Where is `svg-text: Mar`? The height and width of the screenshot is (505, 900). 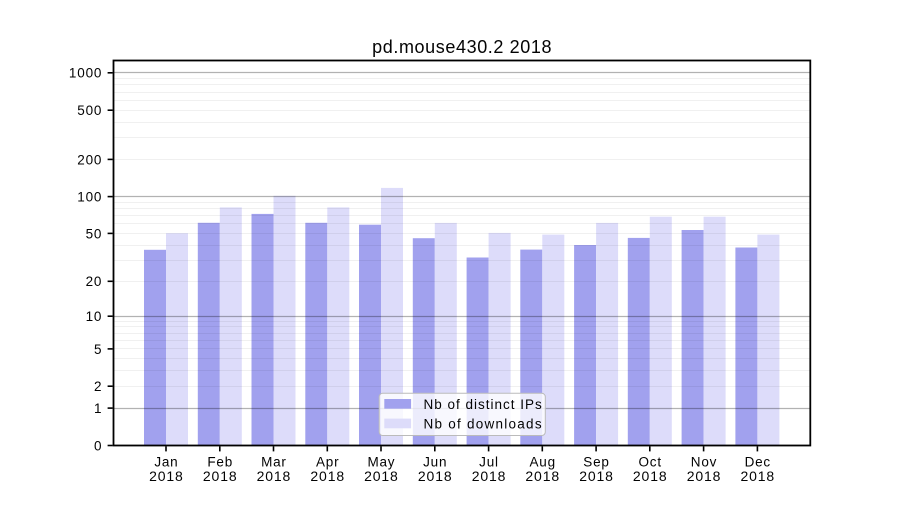 svg-text: Mar is located at coordinates (274, 461).